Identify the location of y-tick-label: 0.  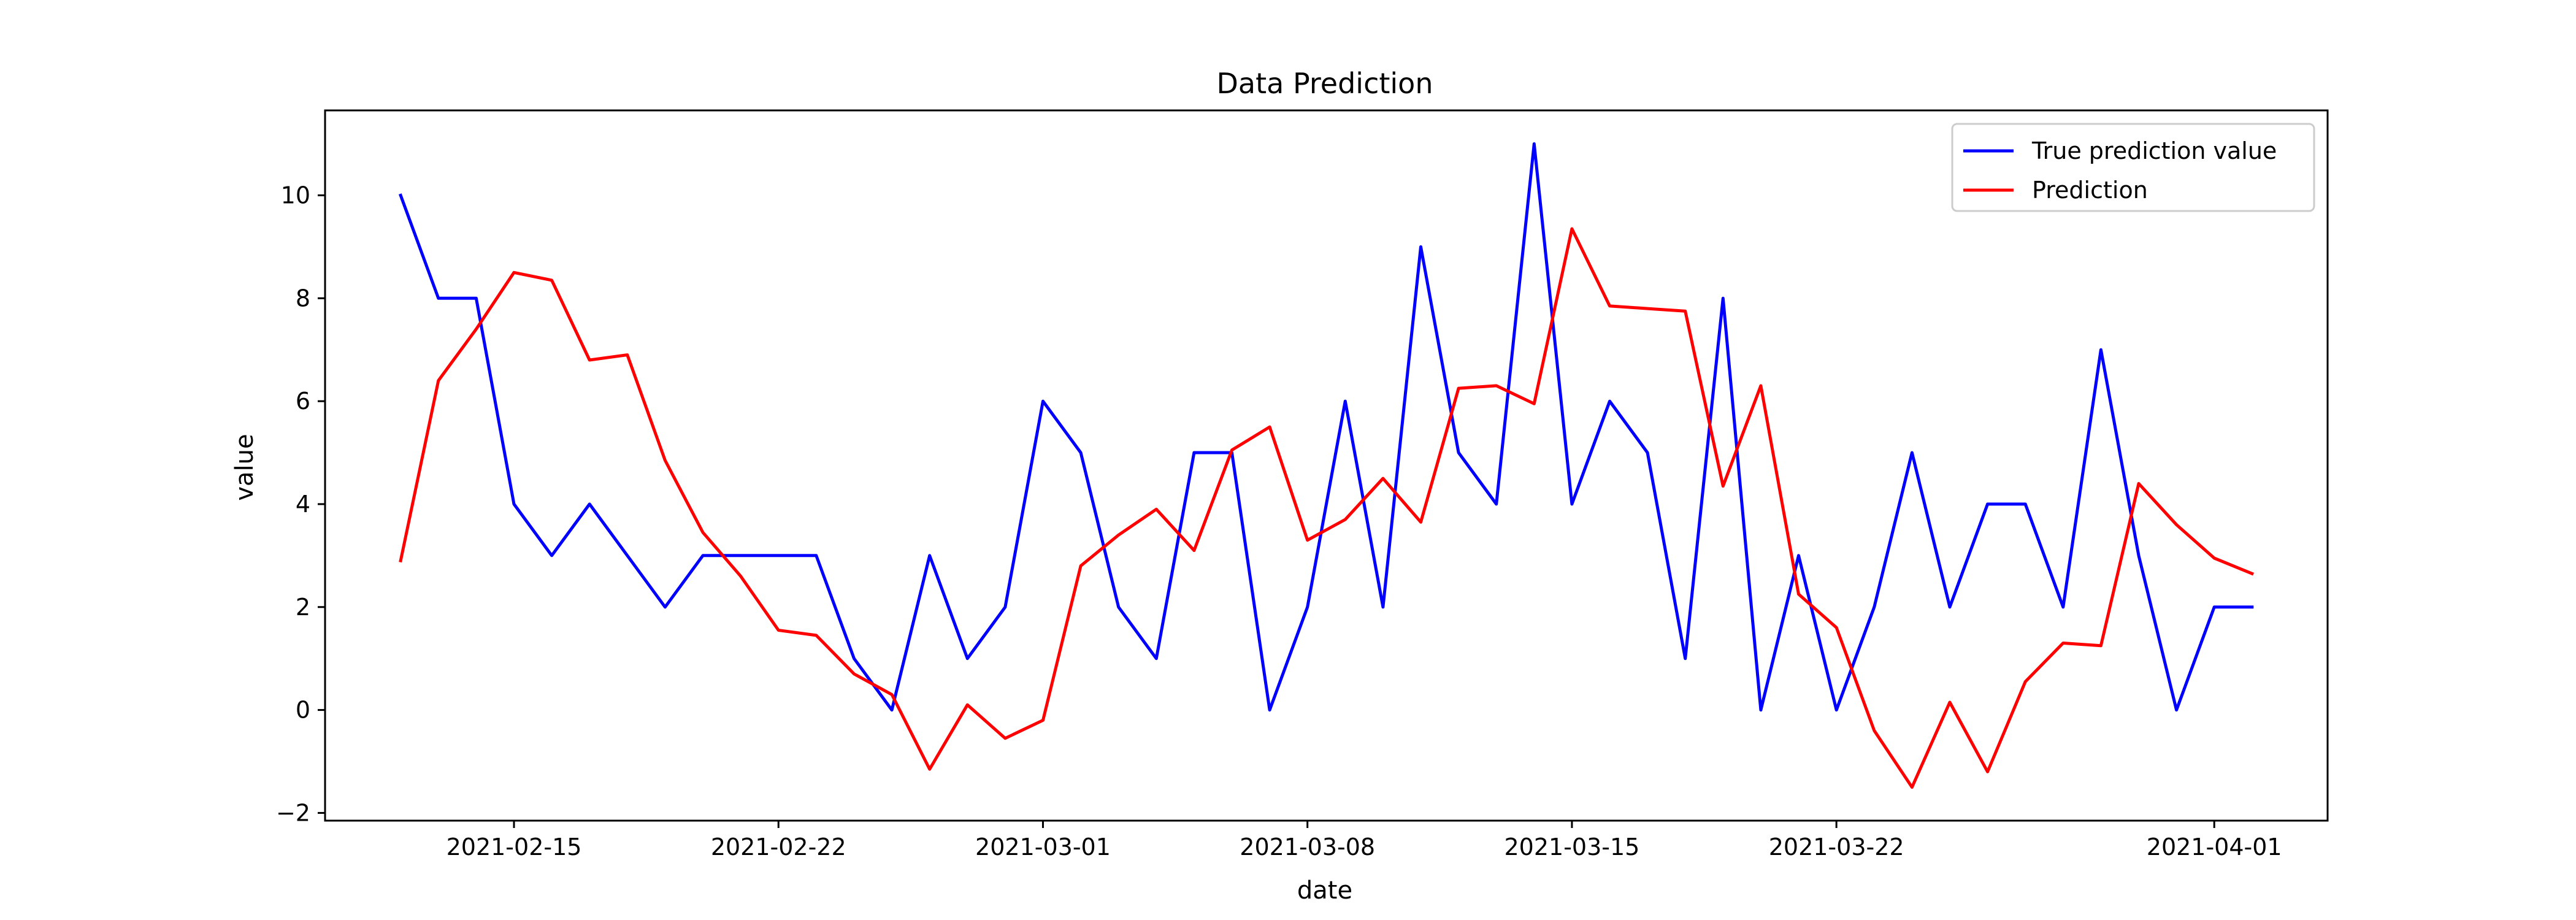
(303, 710).